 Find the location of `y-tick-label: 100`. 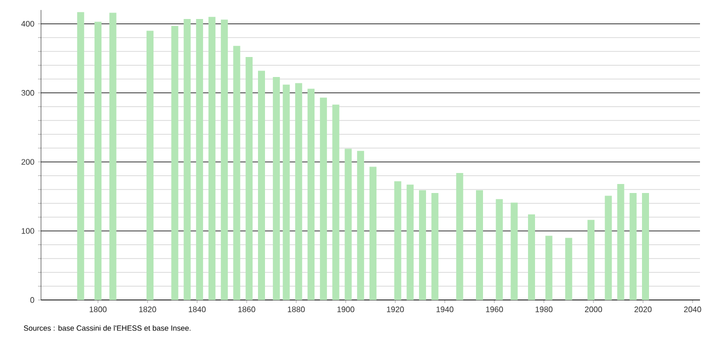

y-tick-label: 100 is located at coordinates (28, 231).